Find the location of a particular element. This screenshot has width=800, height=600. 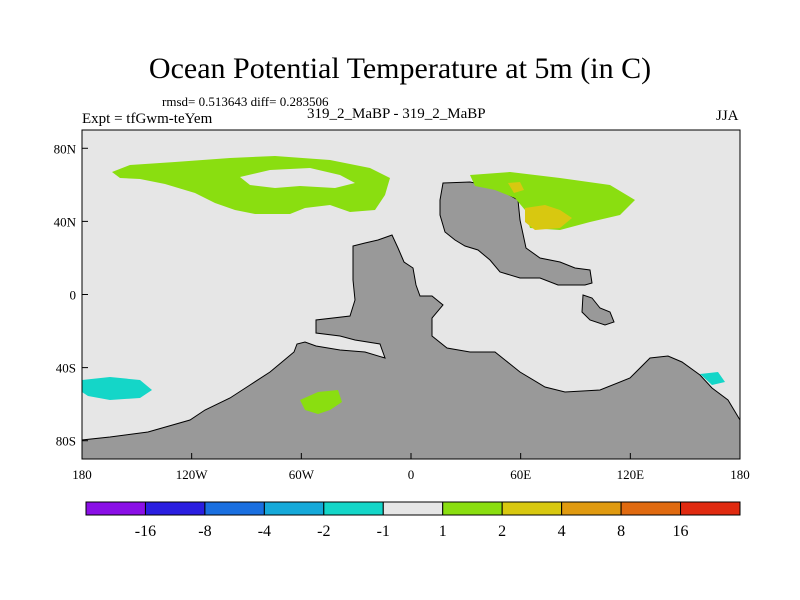

x-tick-label: 120E is located at coordinates (631, 474).